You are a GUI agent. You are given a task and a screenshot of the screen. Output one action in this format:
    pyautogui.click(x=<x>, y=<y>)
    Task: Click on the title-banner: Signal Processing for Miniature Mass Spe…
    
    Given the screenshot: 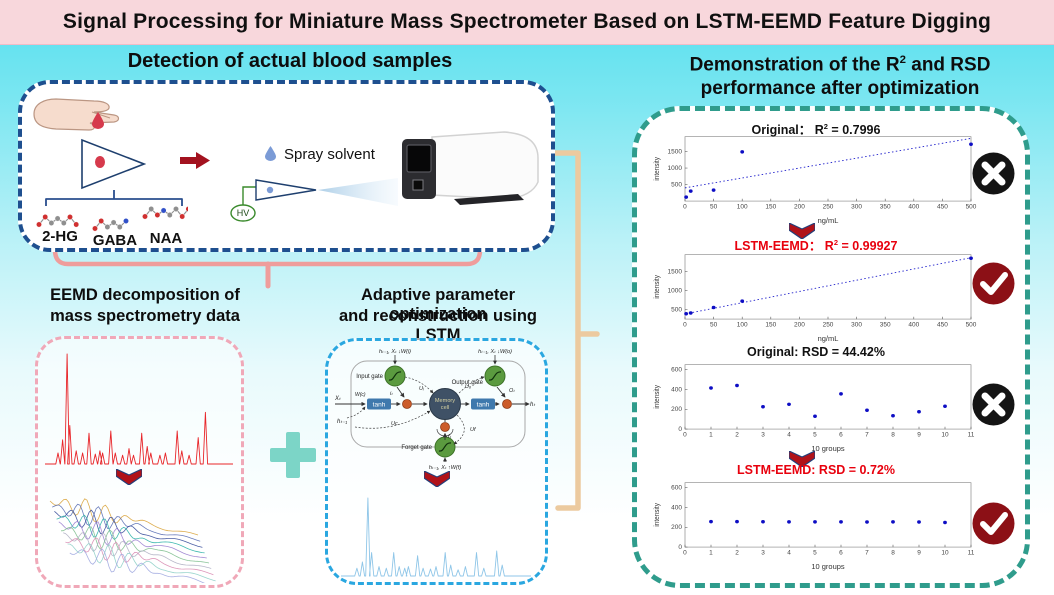 What is the action you would take?
    pyautogui.click(x=527, y=22)
    